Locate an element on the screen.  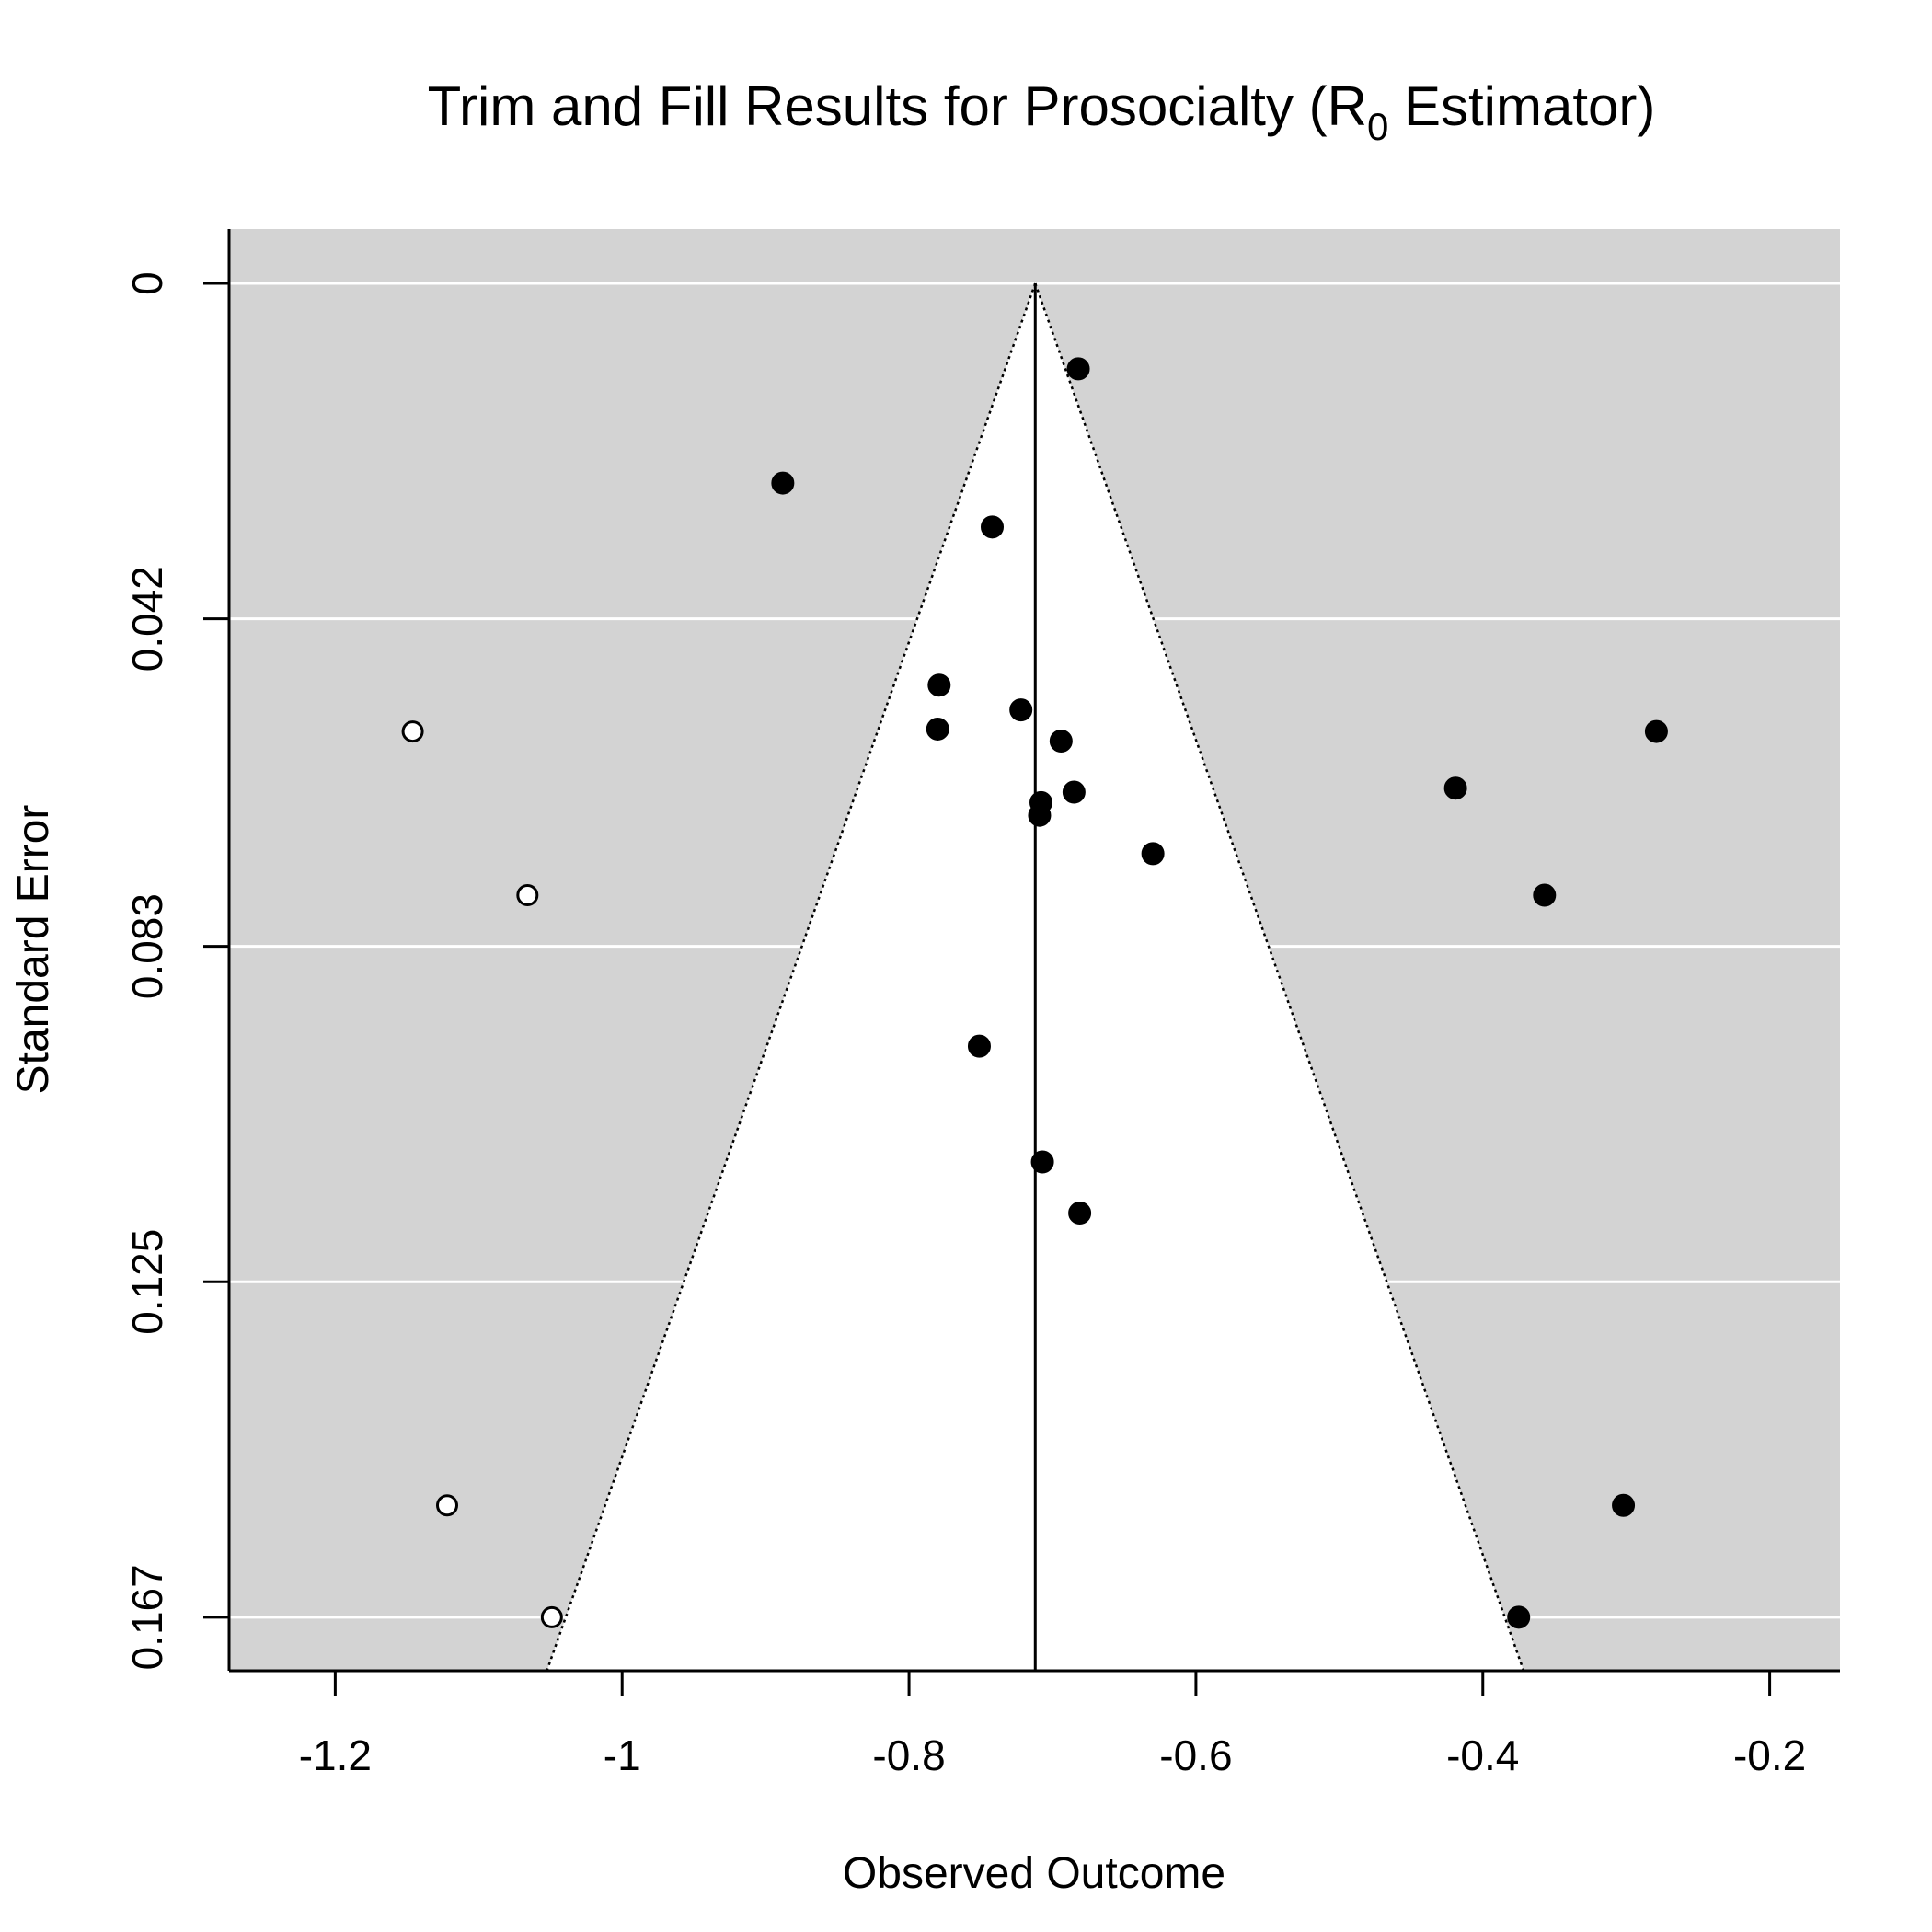
x-tick-label-5: -0.2 is located at coordinates (1769, 1755).